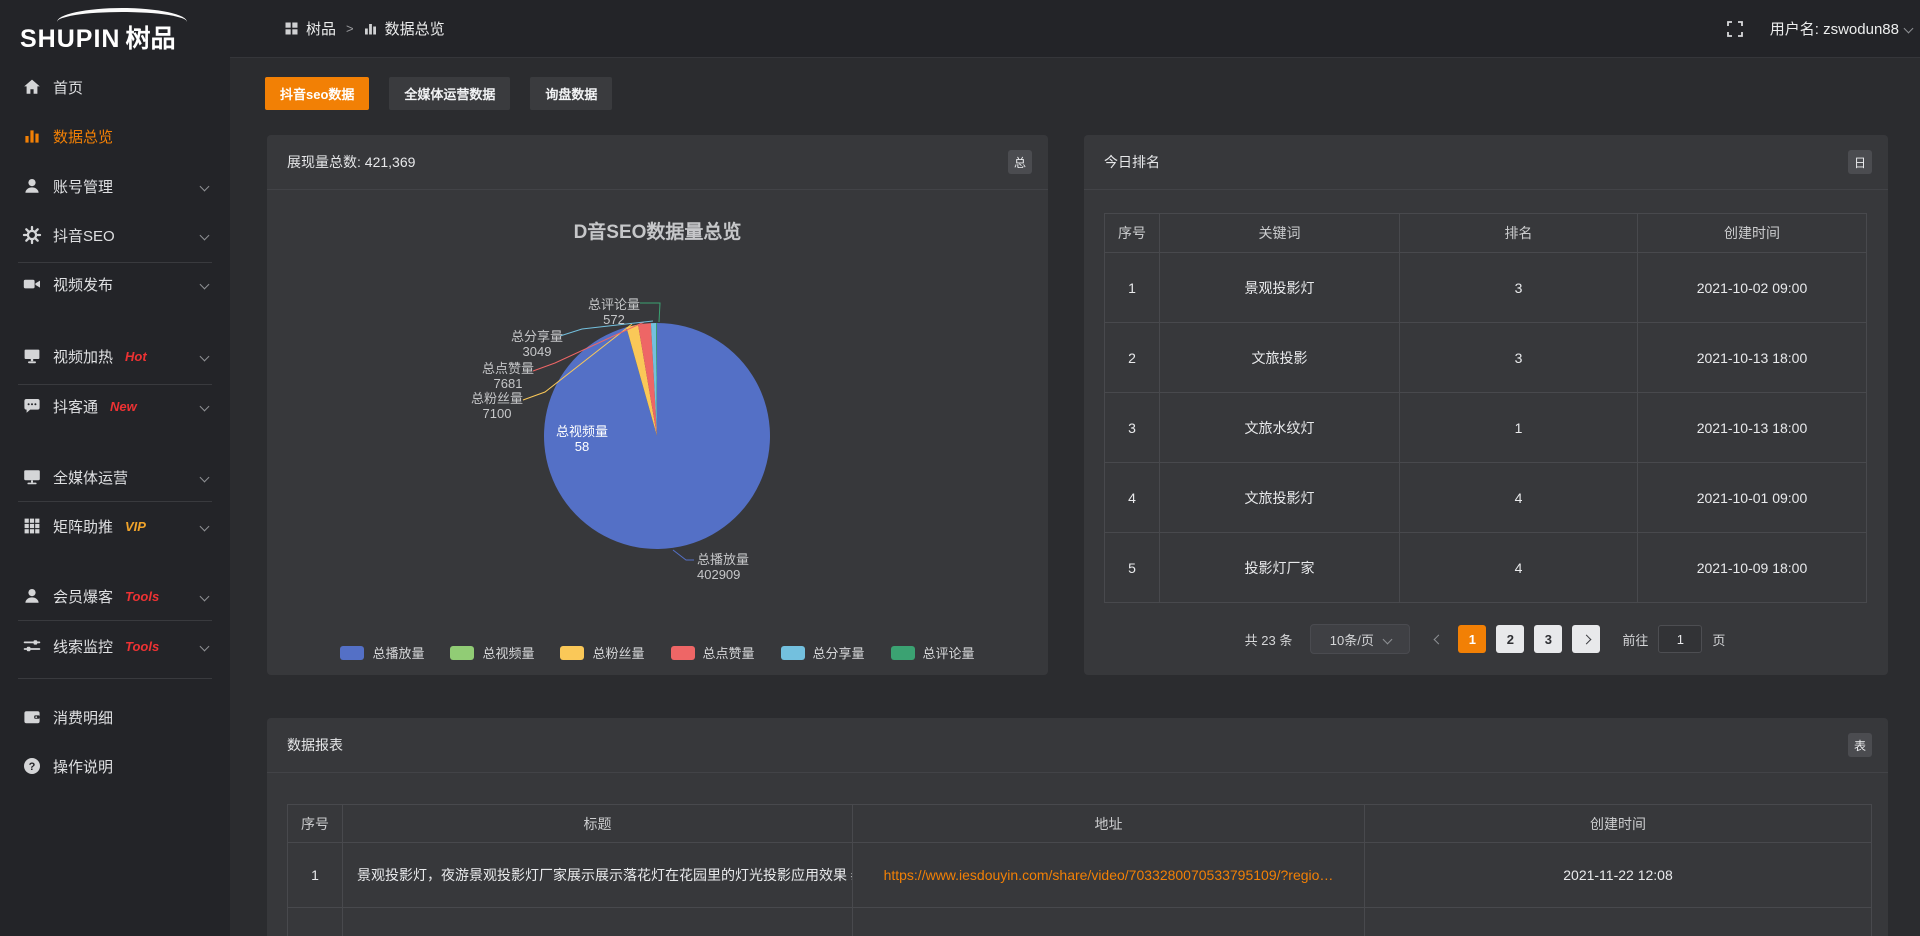  What do you see at coordinates (115, 136) in the screenshot?
I see `sidebar-item-data-overview: 数据总览` at bounding box center [115, 136].